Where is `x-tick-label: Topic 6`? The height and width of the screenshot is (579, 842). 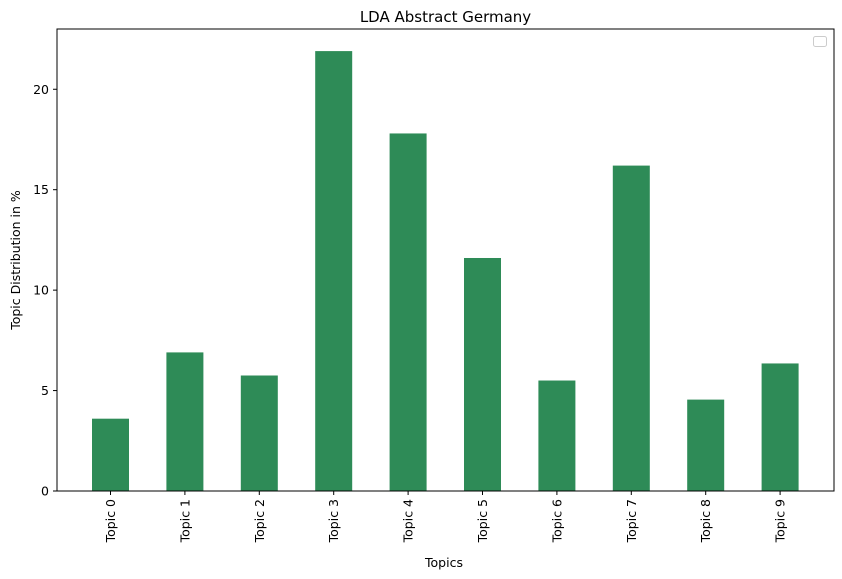
x-tick-label: Topic 6 is located at coordinates (556, 521).